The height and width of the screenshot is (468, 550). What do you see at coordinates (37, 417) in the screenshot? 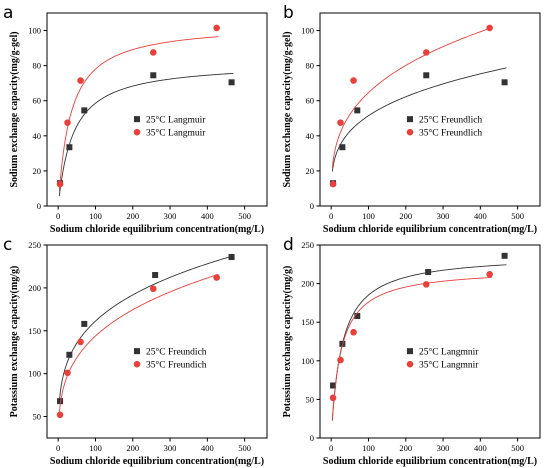
I see `y-tick-label: 50` at bounding box center [37, 417].